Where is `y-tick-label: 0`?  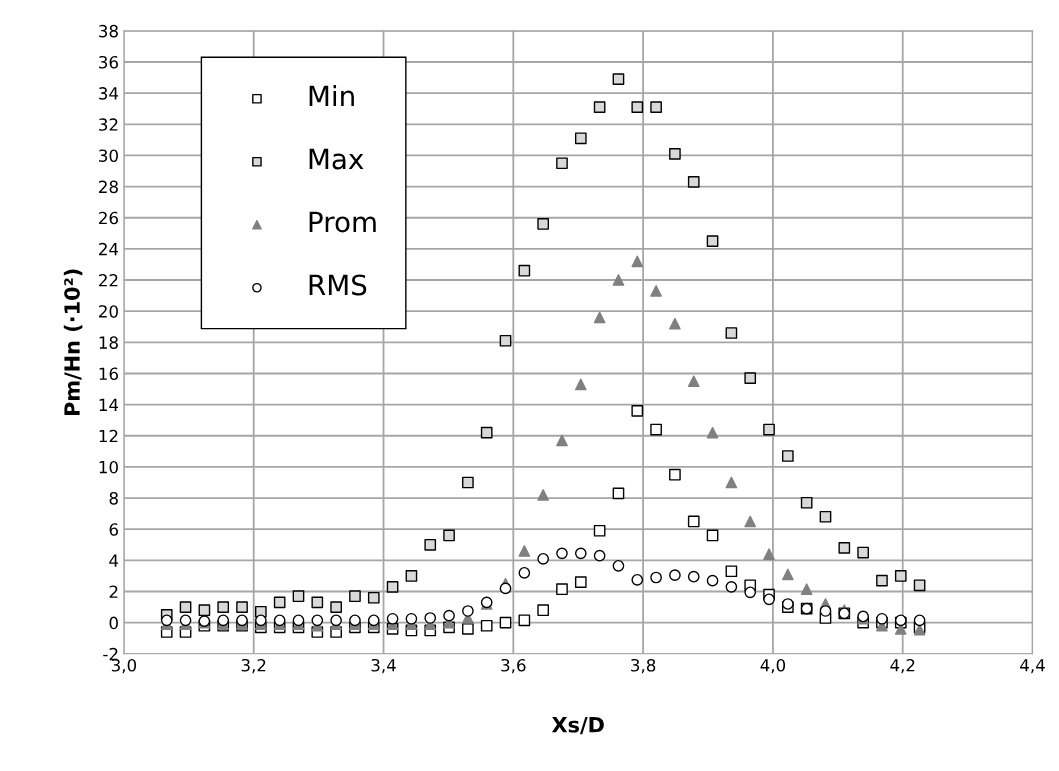
y-tick-label: 0 is located at coordinates (113, 623).